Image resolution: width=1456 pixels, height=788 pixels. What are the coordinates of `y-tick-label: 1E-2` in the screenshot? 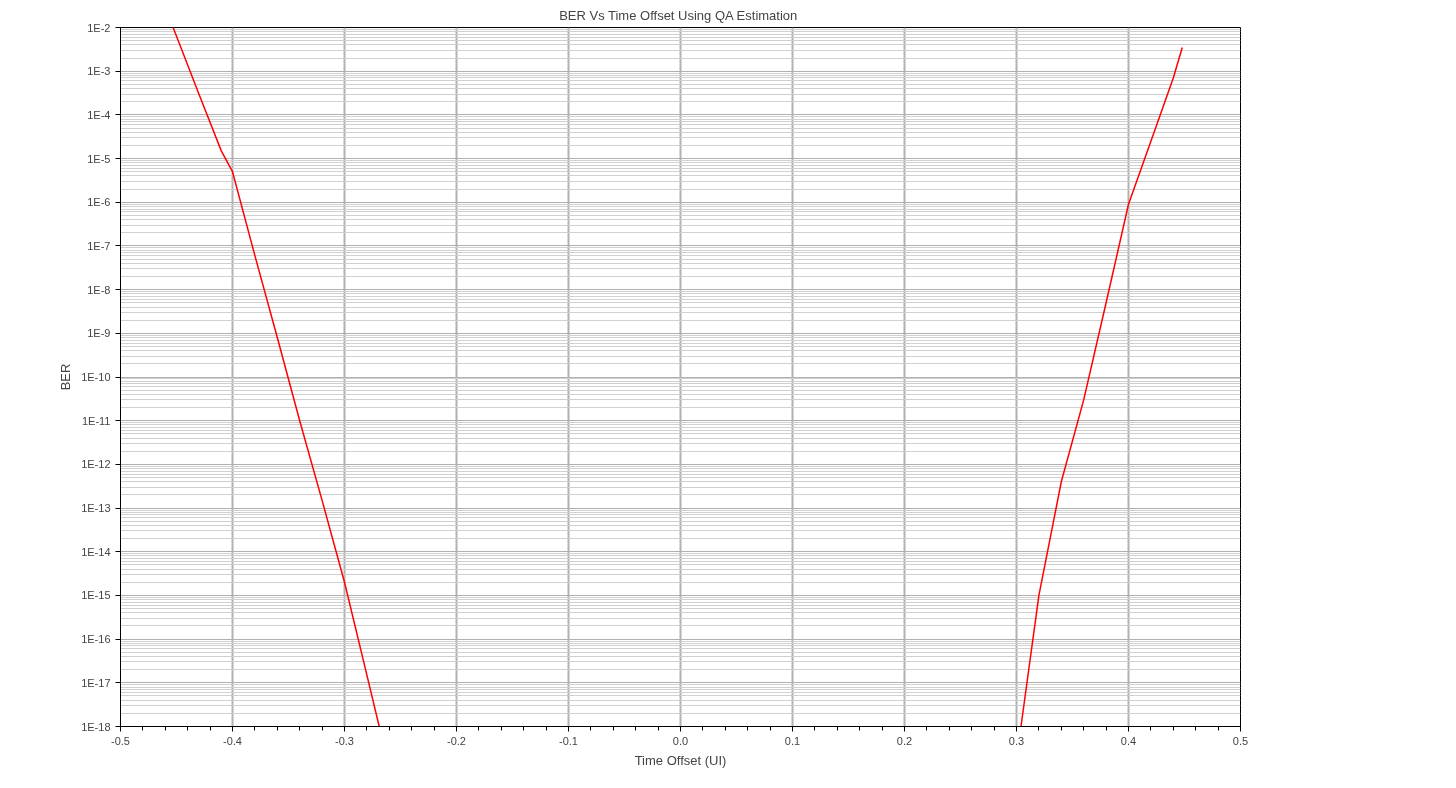 It's located at (99, 27).